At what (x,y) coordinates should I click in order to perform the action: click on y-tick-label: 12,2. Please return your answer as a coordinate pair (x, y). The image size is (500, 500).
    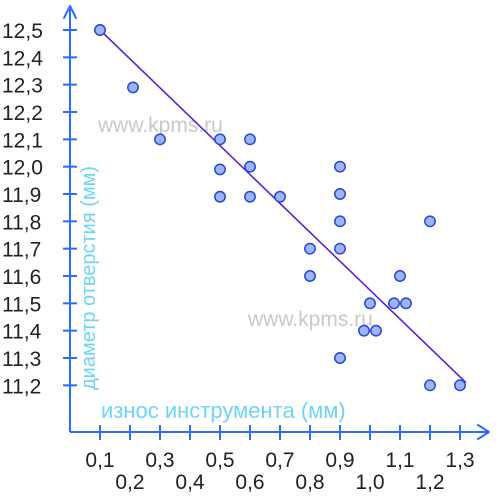
    Looking at the image, I should click on (22, 113).